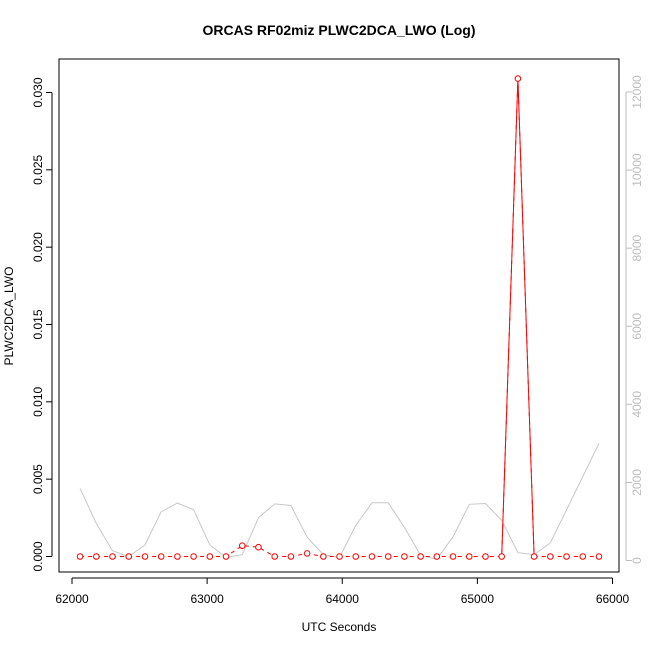 The height and width of the screenshot is (650, 650). What do you see at coordinates (338, 30) in the screenshot?
I see `chart-title: ORCAS RF02miz PLWC2DCA_LWO (Log)` at bounding box center [338, 30].